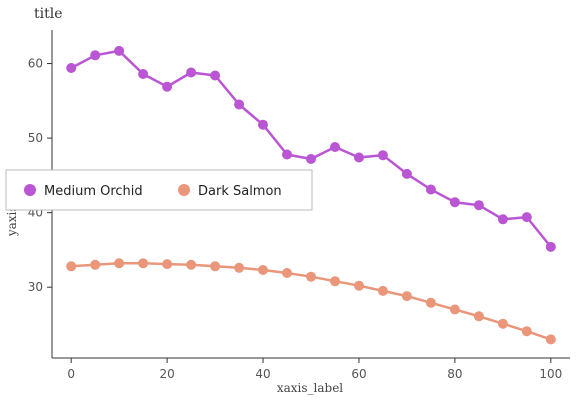 The height and width of the screenshot is (400, 582). I want to click on legend-marker-dark-salmon, so click(184, 190).